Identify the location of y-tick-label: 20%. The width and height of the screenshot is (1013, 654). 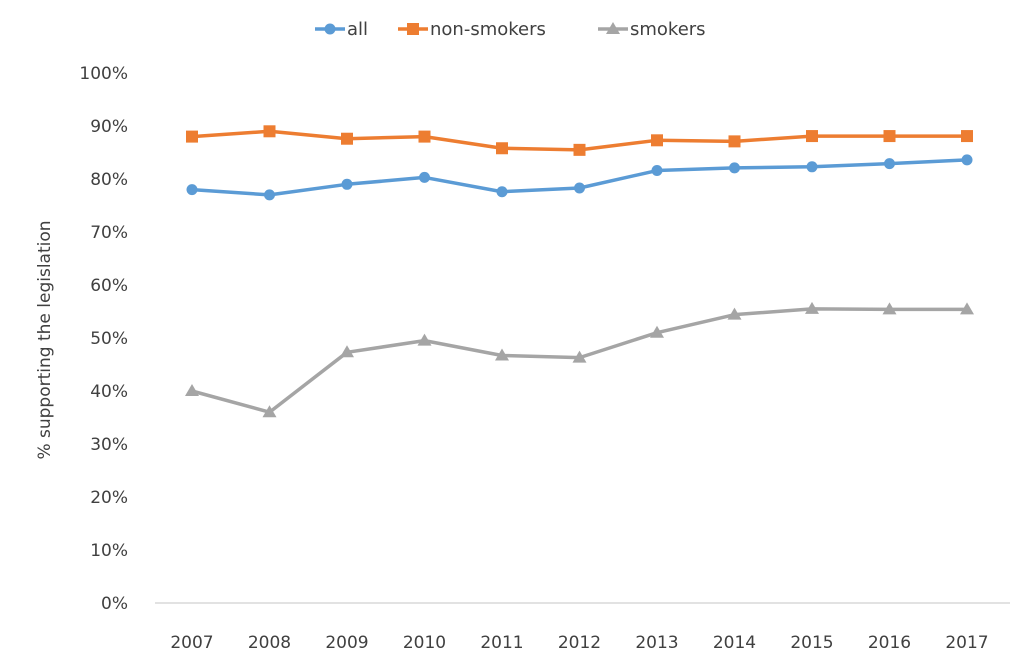
(109, 498).